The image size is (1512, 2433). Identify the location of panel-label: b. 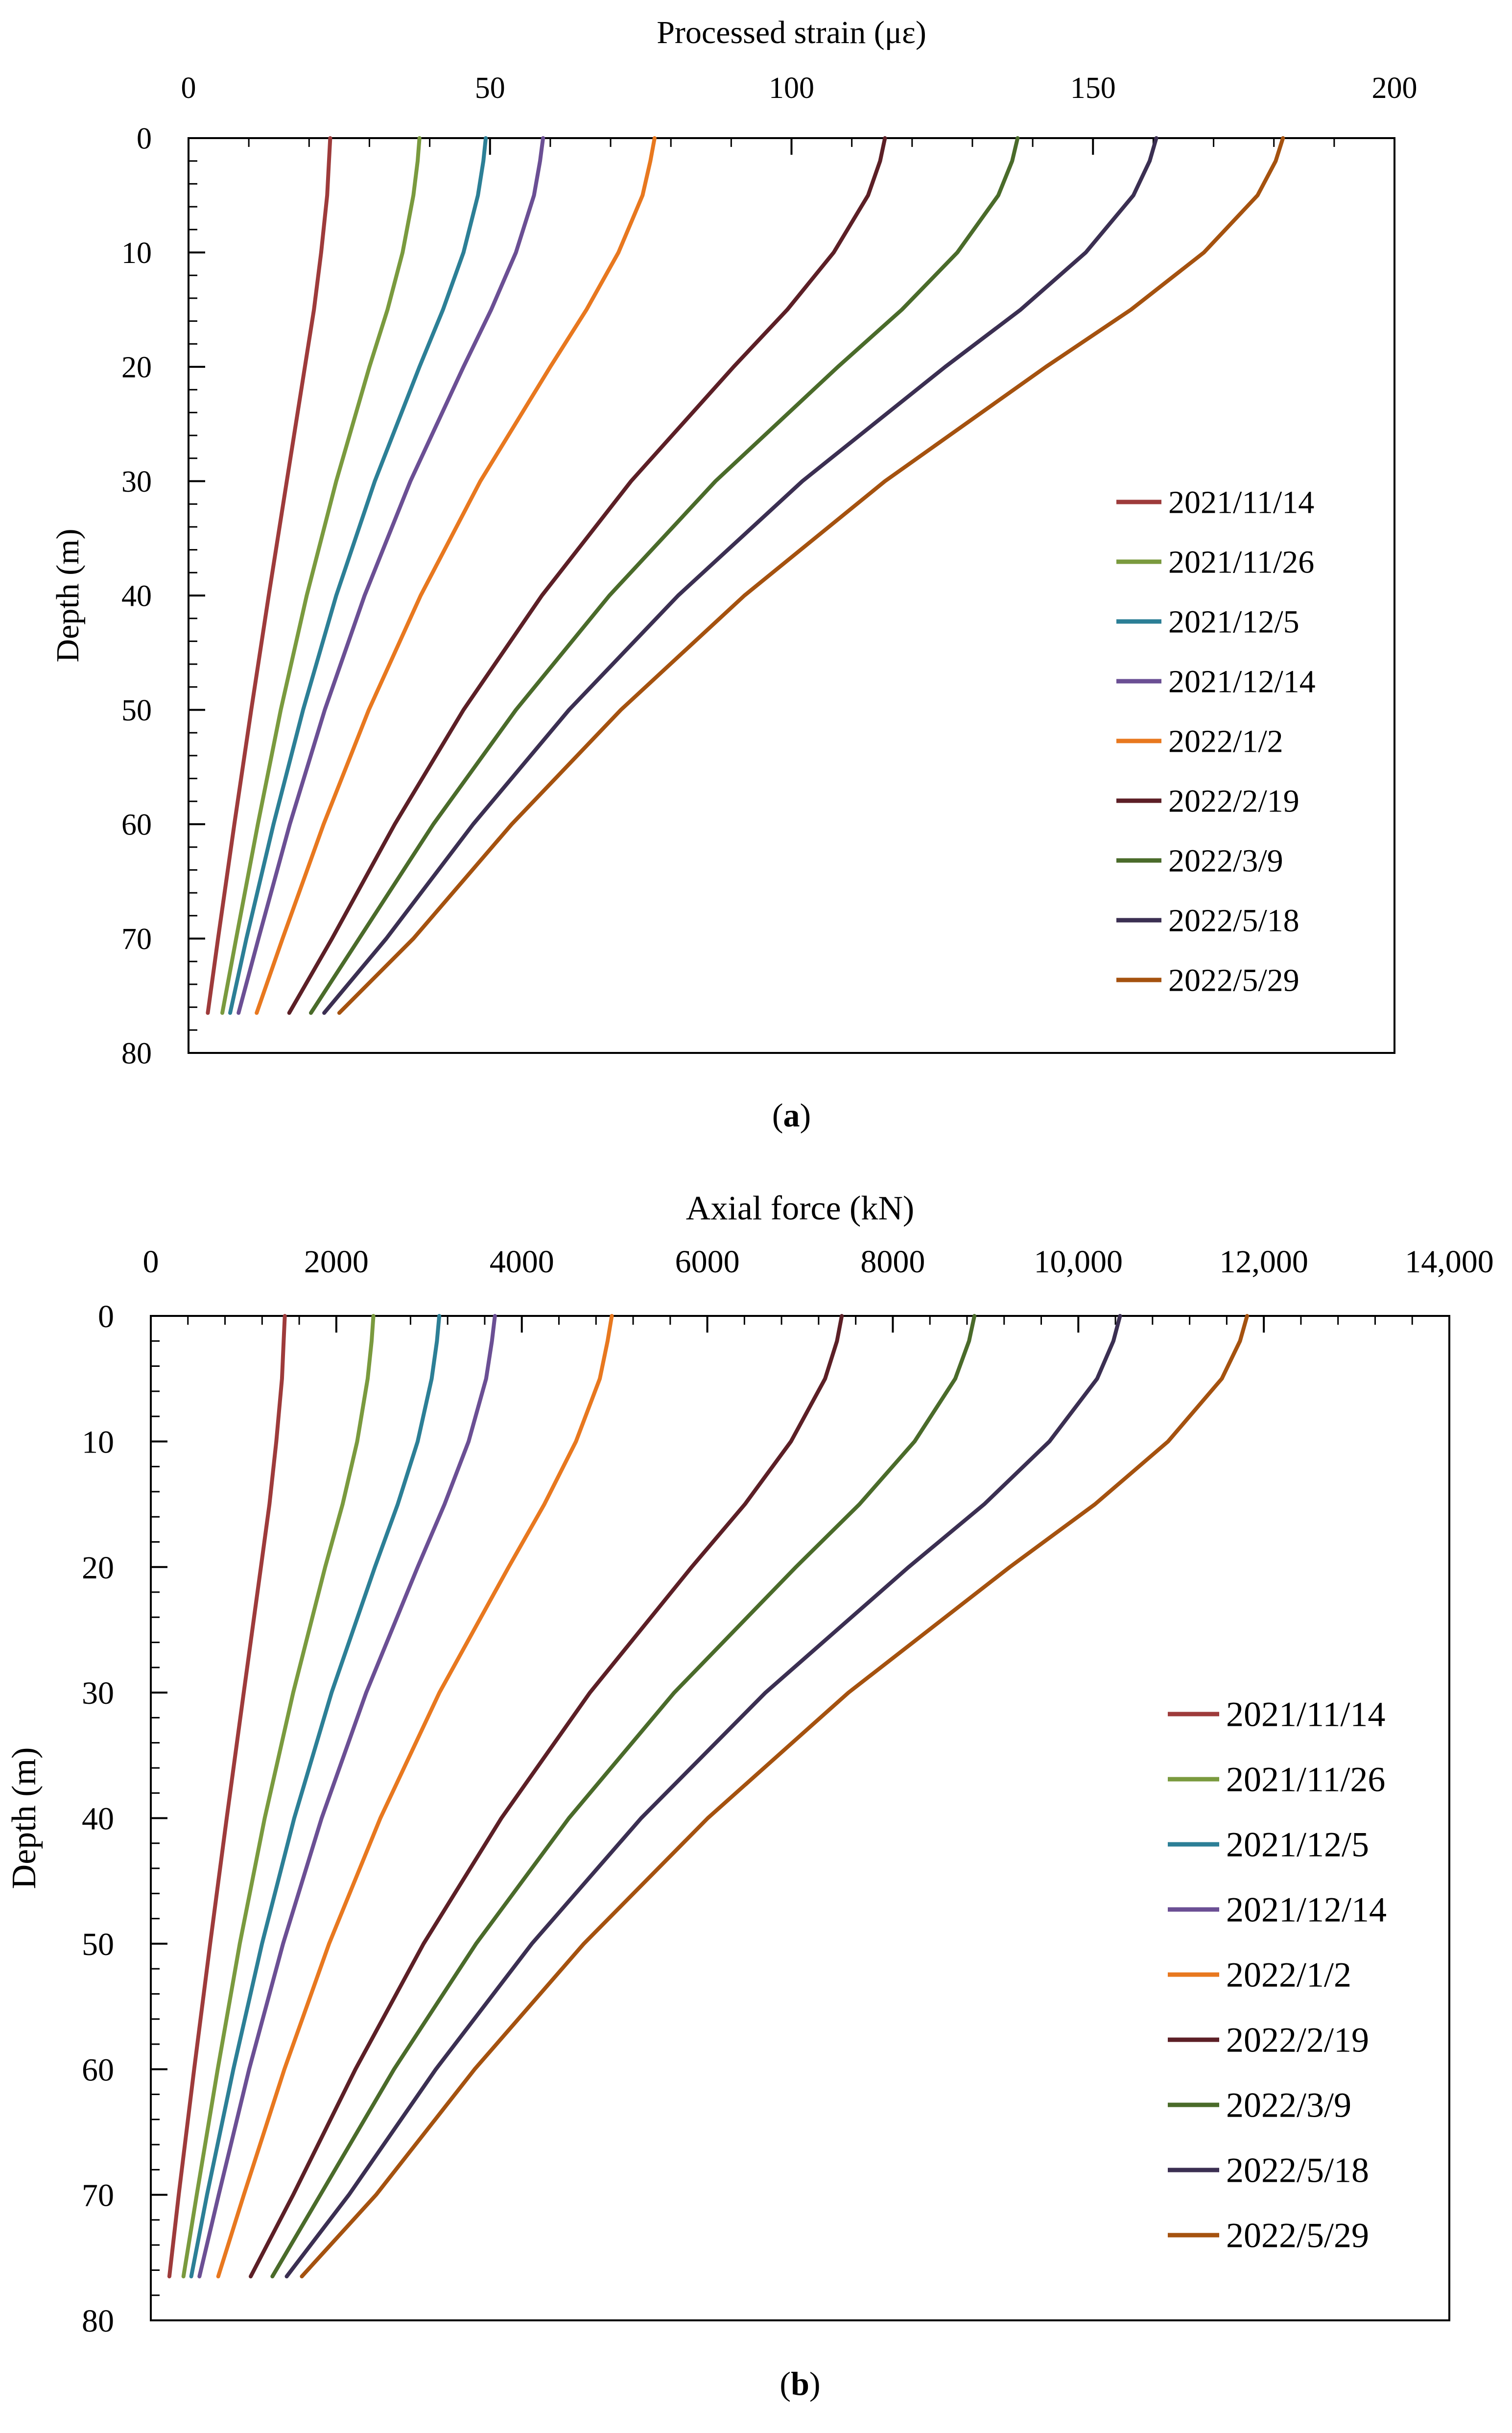
(800, 2383).